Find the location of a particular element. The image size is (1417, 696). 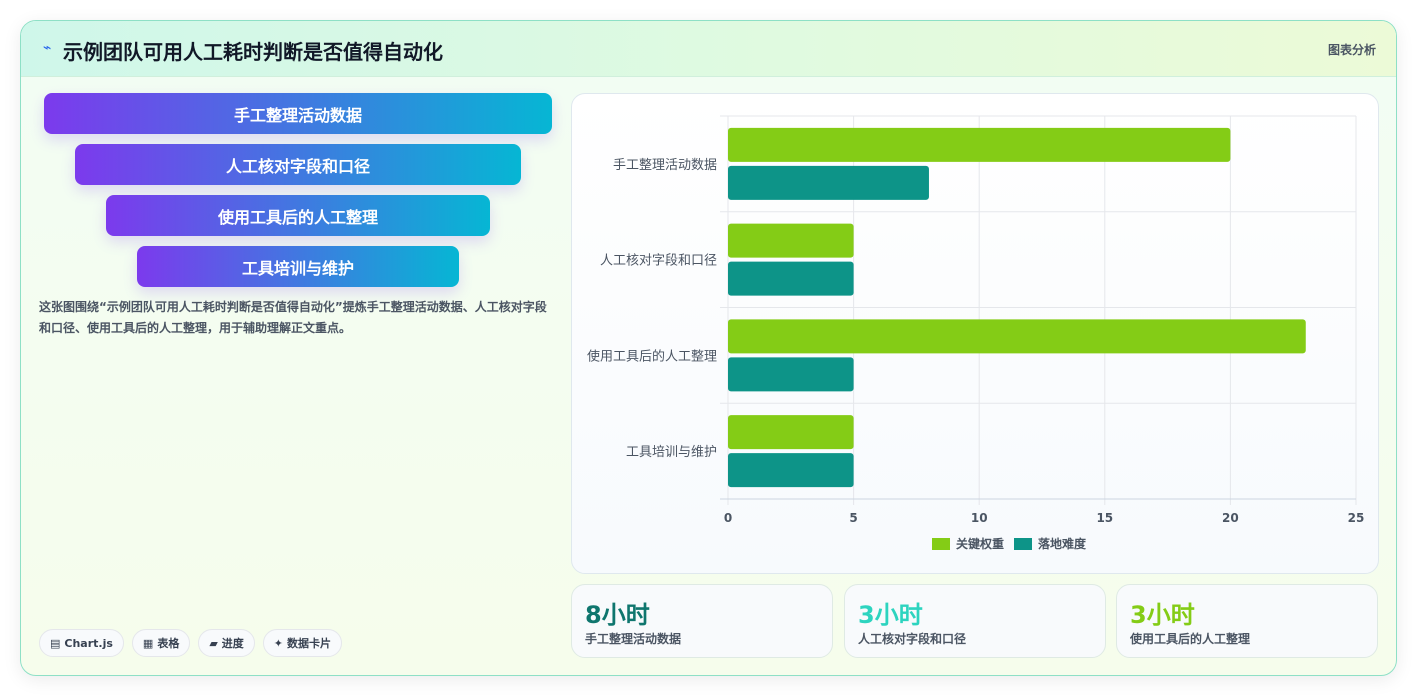

kpi-card-3: 3小时 使用工具后的人工整理 is located at coordinates (1247, 621).